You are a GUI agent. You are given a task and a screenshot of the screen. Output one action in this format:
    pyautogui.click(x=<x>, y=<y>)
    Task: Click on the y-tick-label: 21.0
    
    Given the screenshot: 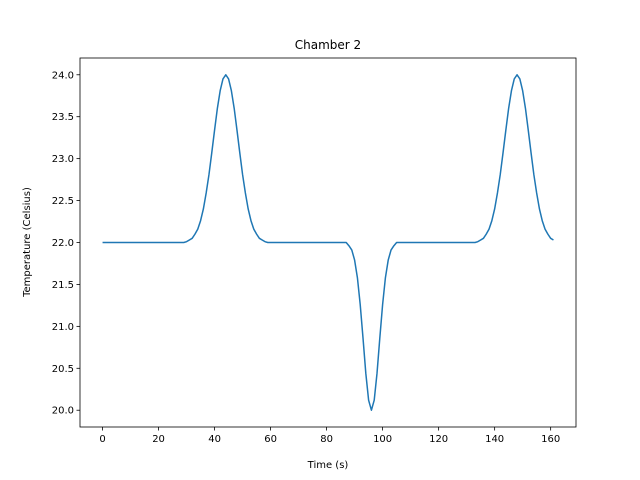 What is the action you would take?
    pyautogui.click(x=63, y=327)
    